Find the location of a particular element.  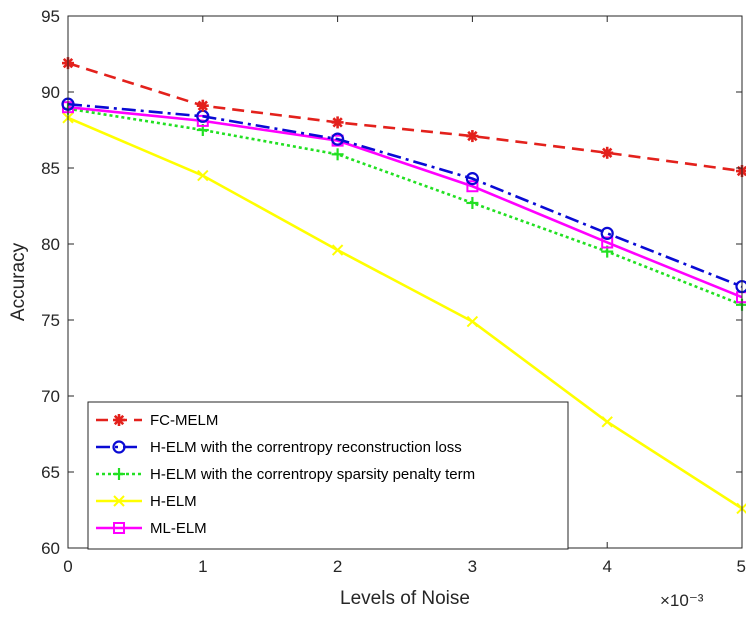

y-tick-label: 75 is located at coordinates (50, 320).